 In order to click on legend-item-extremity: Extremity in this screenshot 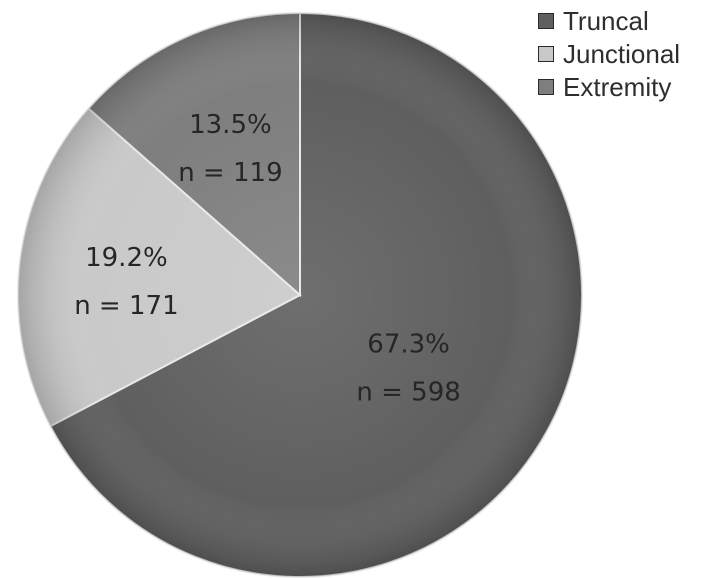, I will do `click(609, 86)`.